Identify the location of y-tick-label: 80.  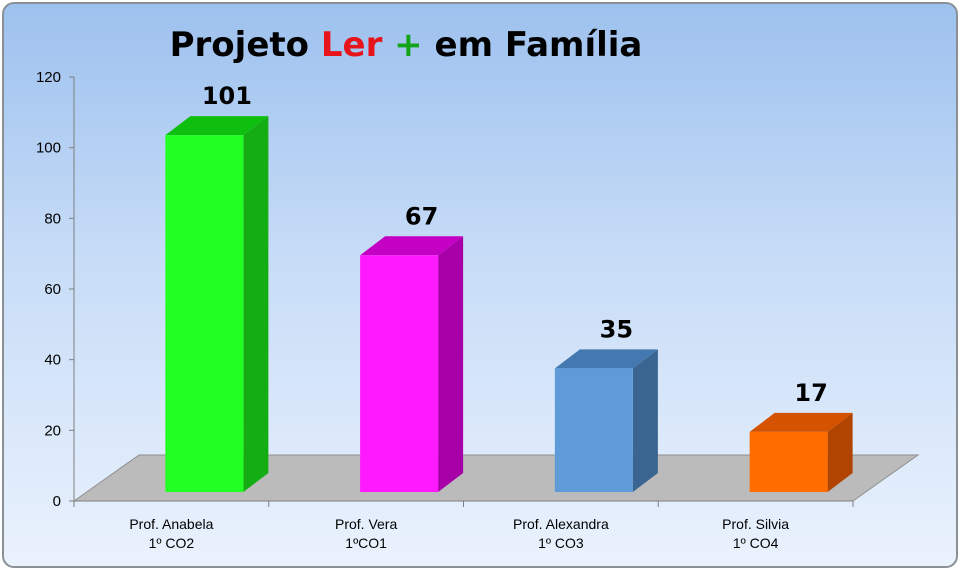
(52, 218).